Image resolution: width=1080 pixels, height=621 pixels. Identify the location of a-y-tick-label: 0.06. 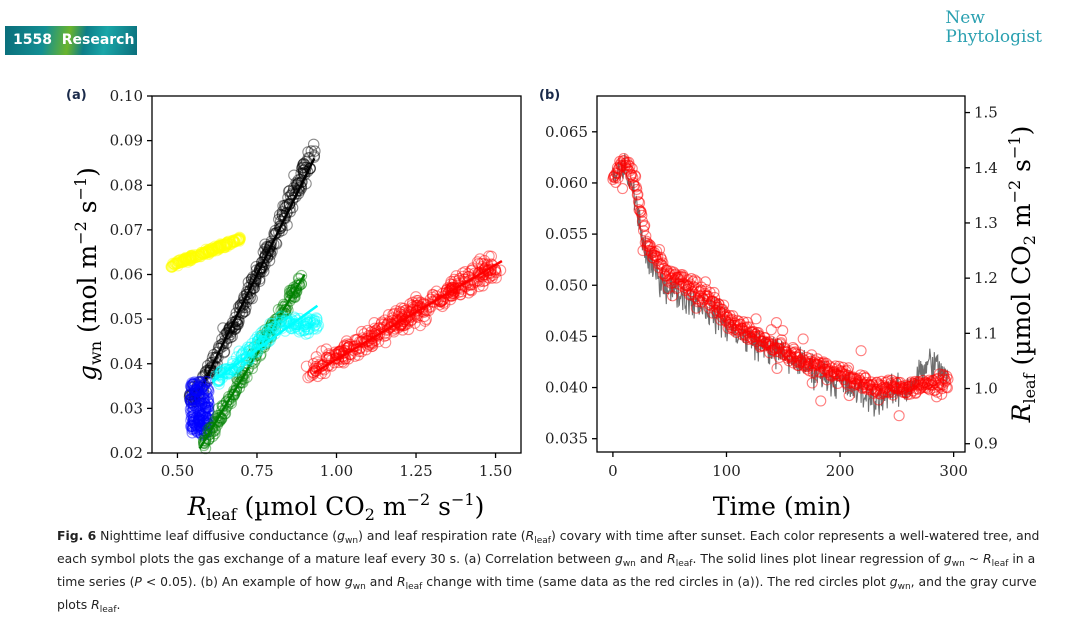
(126, 275).